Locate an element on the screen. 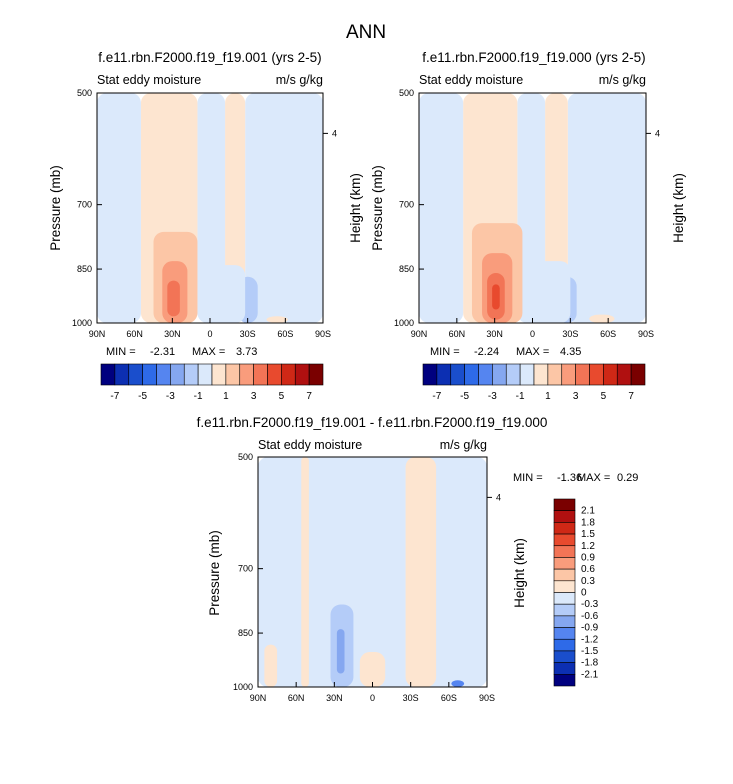 Image resolution: width=733 pixels, height=784 pixels. colorbar-label: -0.3 is located at coordinates (590, 604).